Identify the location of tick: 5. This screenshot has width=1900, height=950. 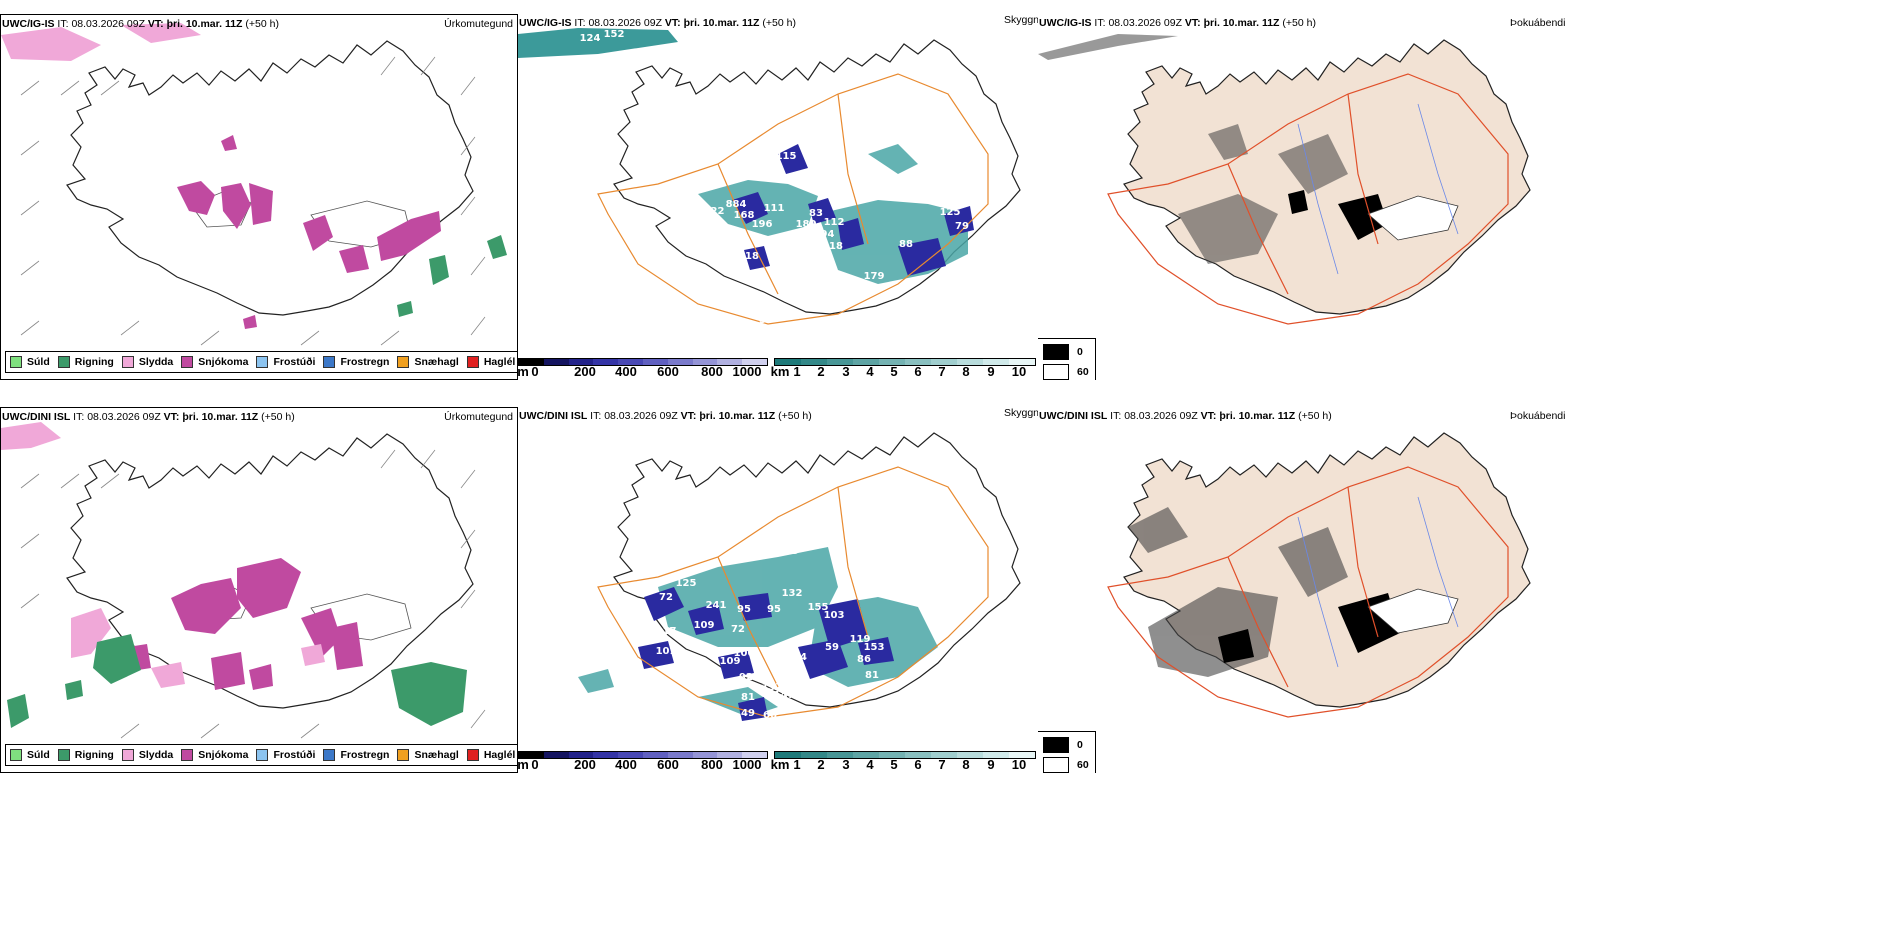
(894, 371).